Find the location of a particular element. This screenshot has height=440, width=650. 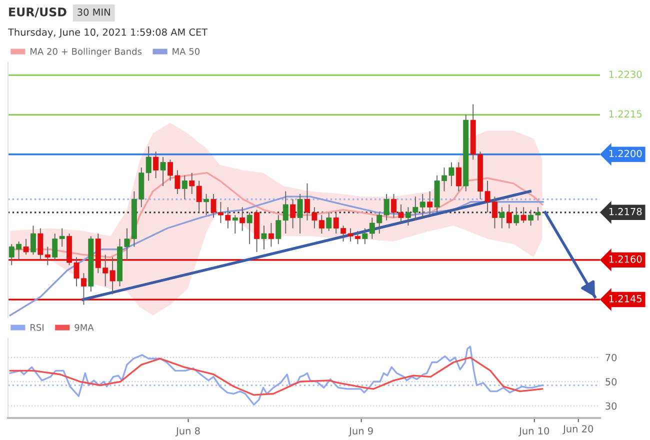

ref-line-label: 1.2215 is located at coordinates (625, 114).